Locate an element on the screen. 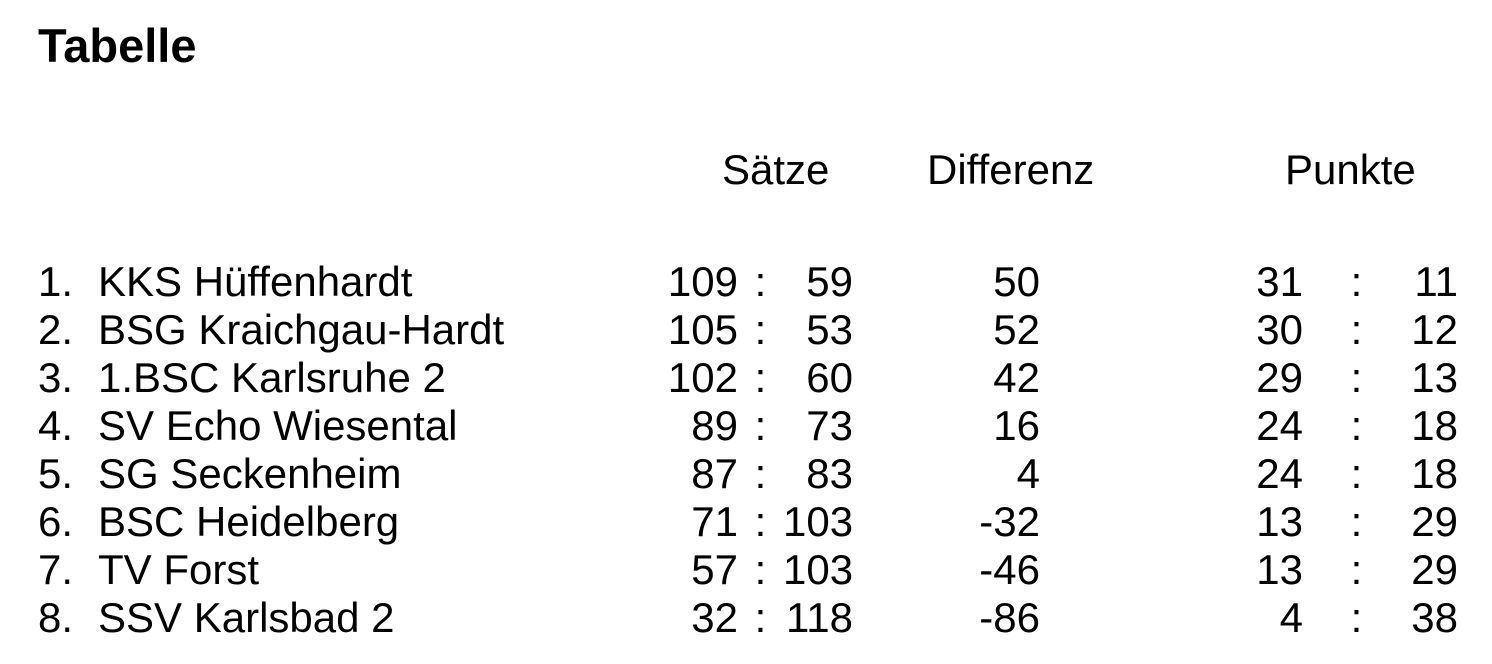 The image size is (1492, 664). team-cell: SG Seckenheim is located at coordinates (250, 473).